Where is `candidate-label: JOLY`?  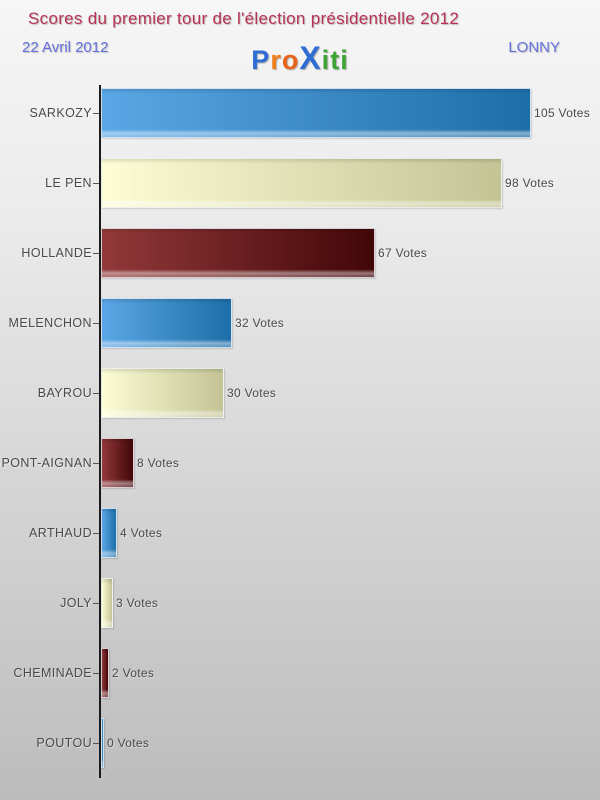 candidate-label: JOLY is located at coordinates (76, 603).